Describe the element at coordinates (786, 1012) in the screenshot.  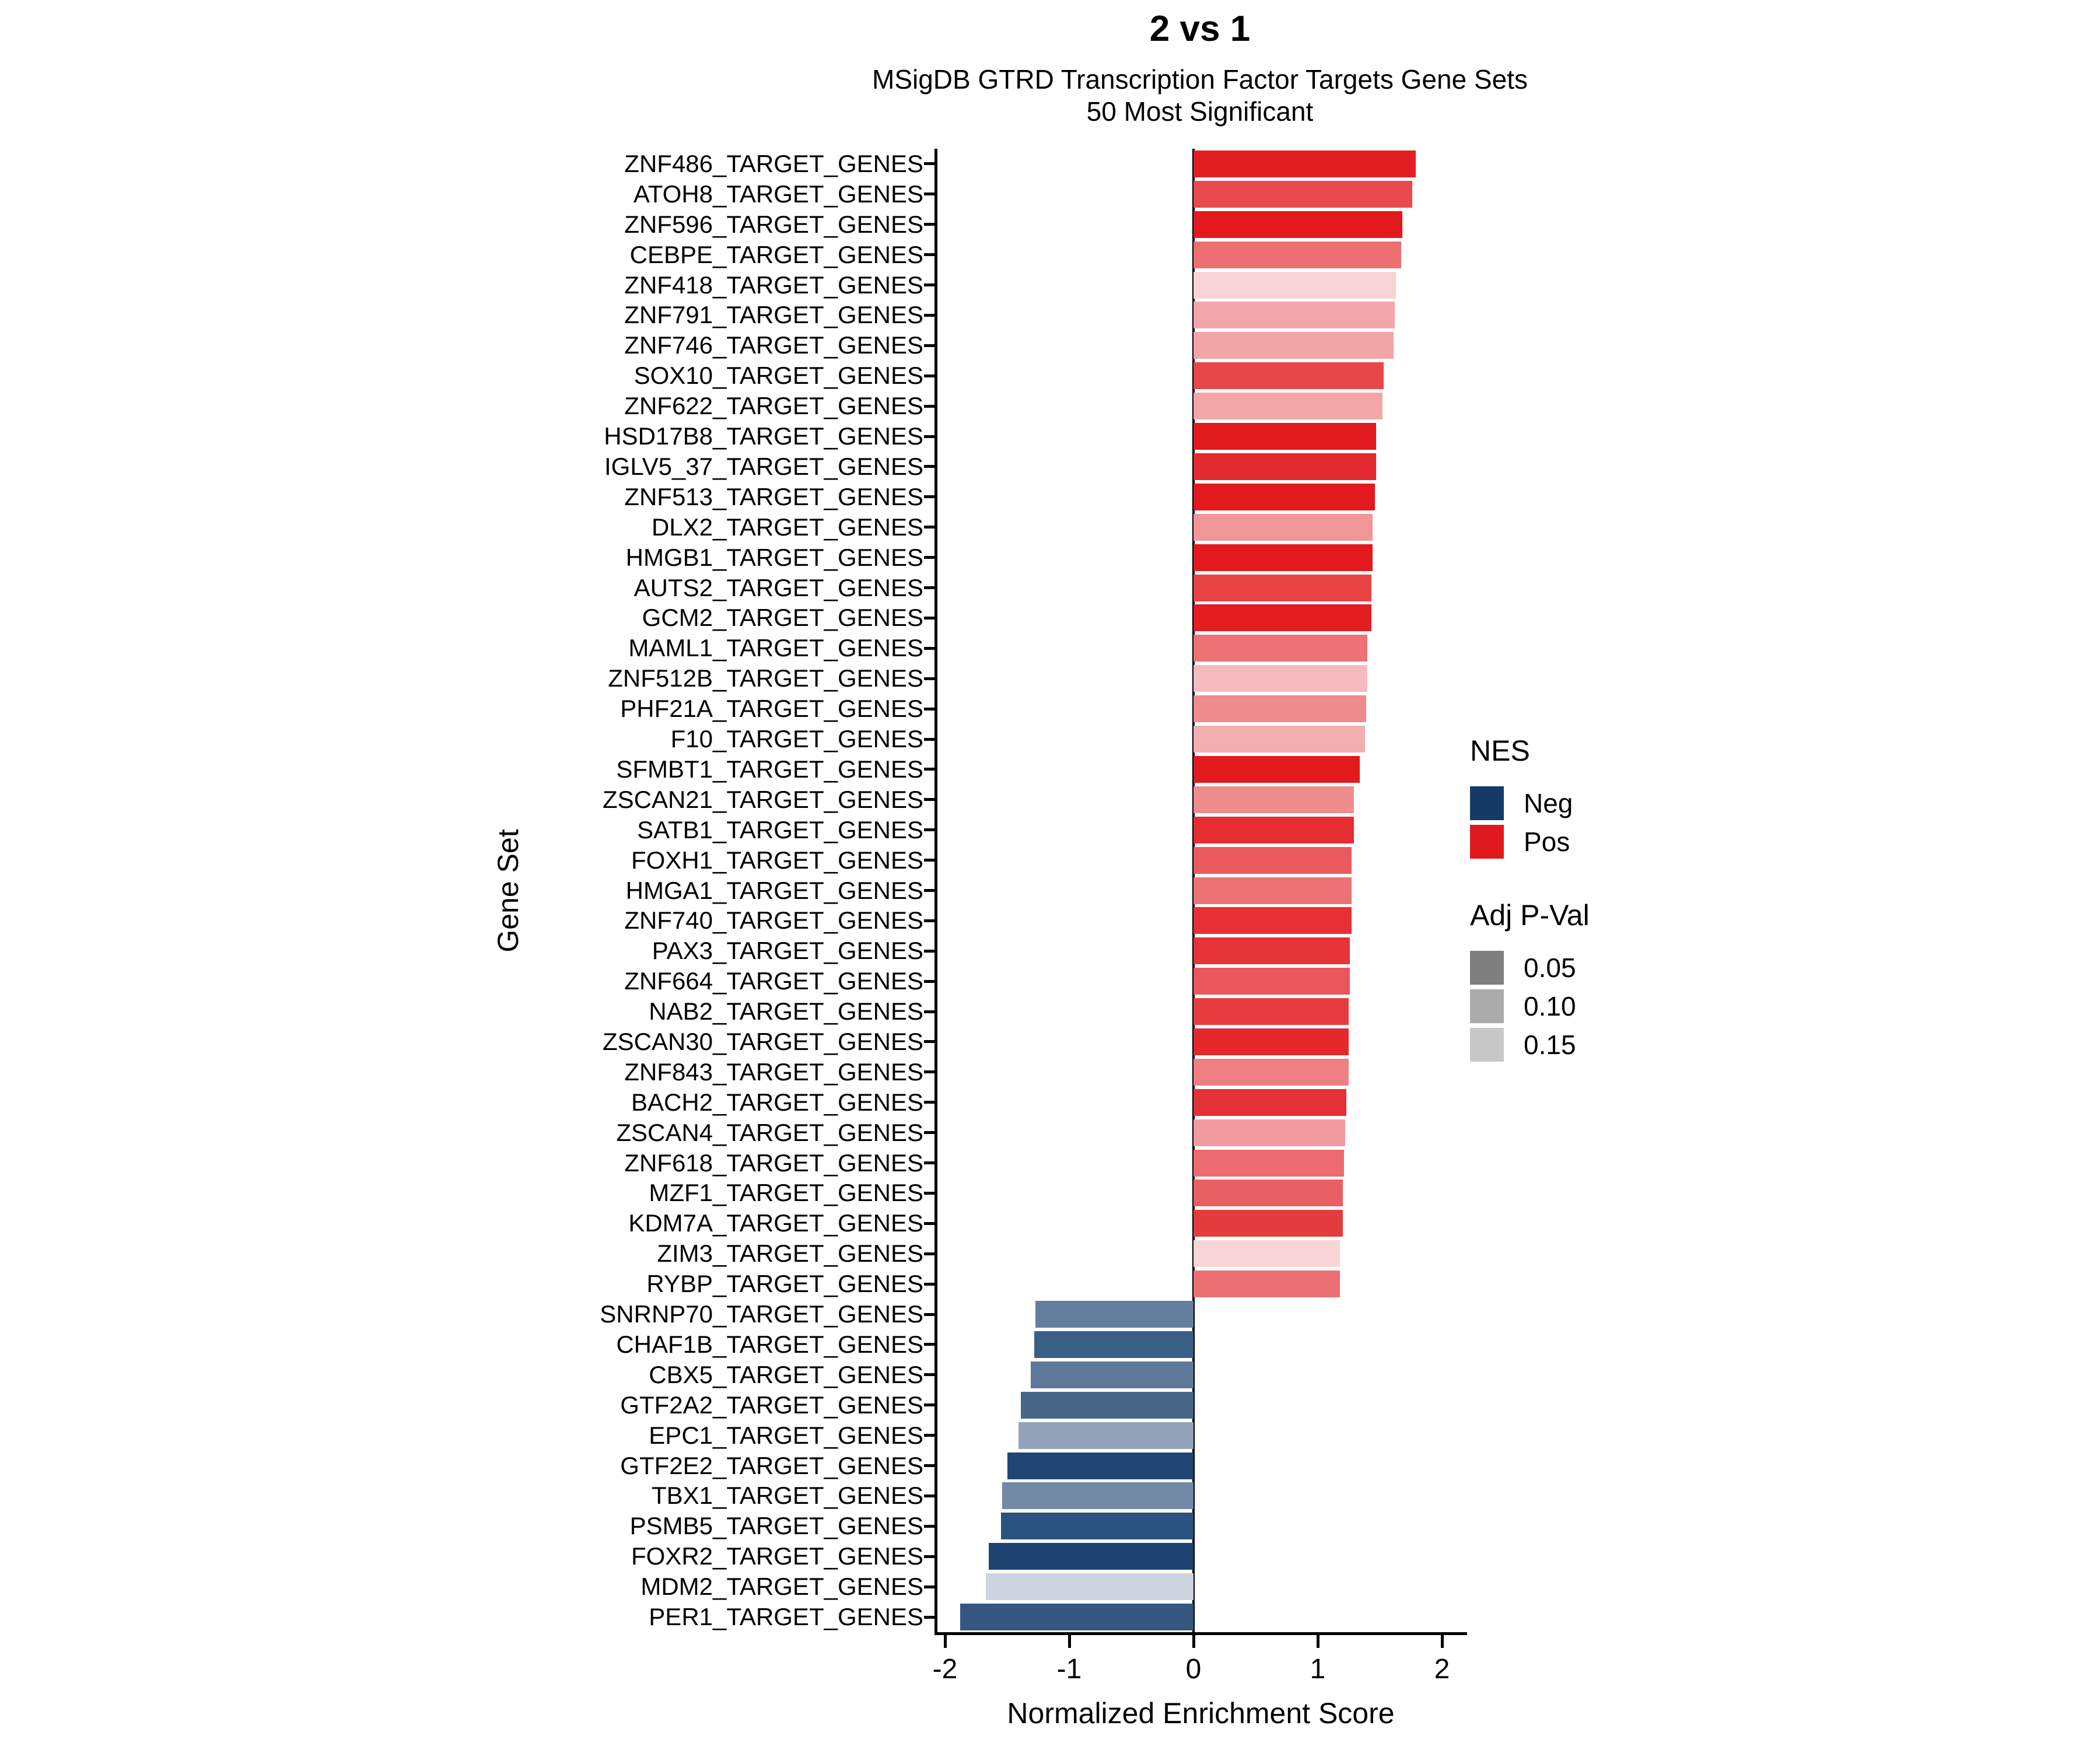
I see `gene-label: NAB2_TARGET_GENES` at that location.